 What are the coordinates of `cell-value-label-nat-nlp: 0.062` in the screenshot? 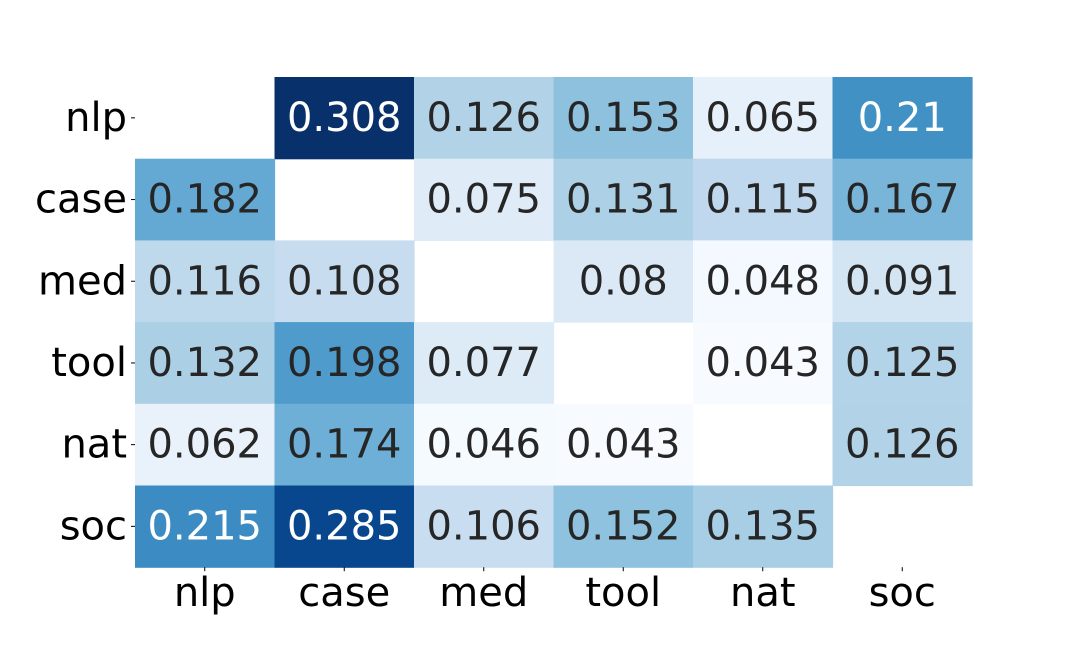 It's located at (204, 445).